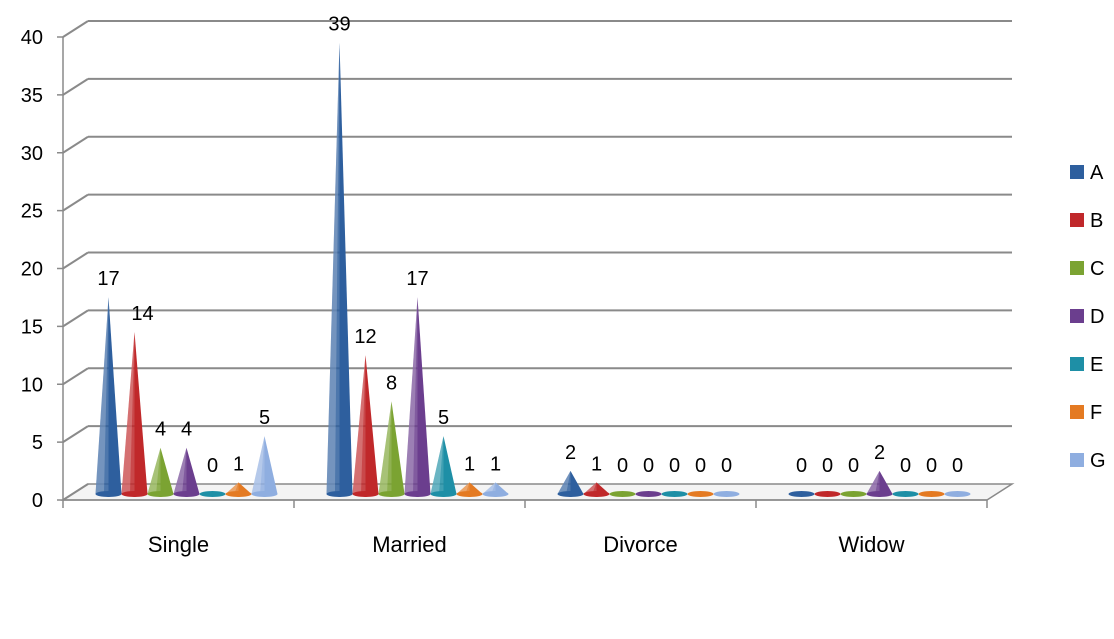 This screenshot has width=1114, height=639. Describe the element at coordinates (879, 483) in the screenshot. I see `cone-widow-d` at that location.